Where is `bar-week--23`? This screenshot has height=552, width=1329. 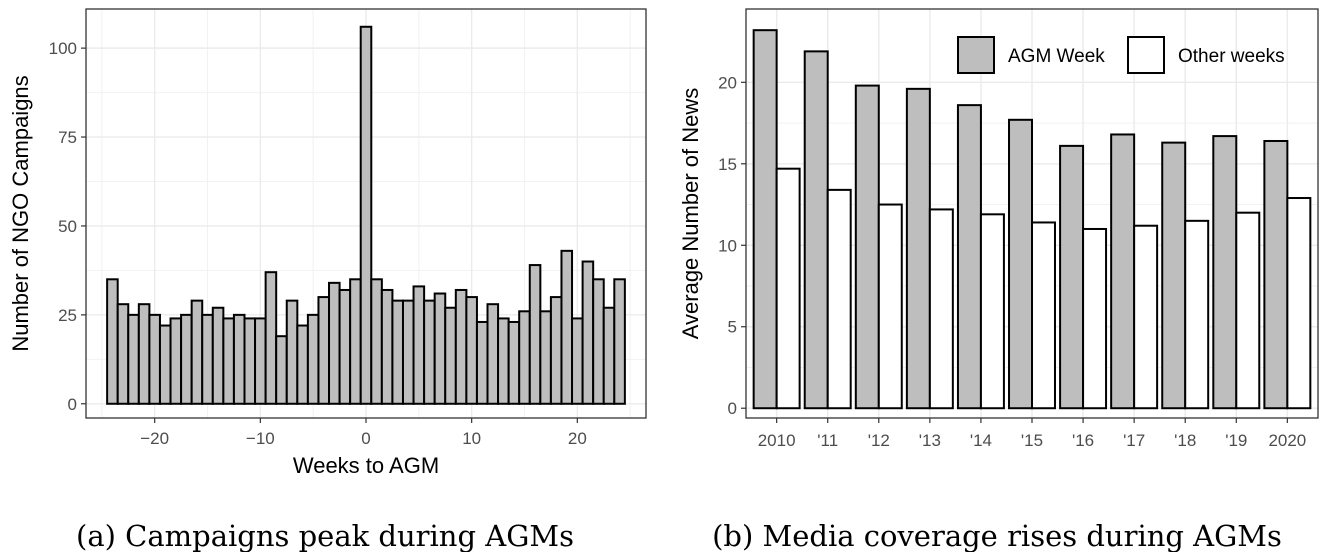 bar-week--23 is located at coordinates (123, 354).